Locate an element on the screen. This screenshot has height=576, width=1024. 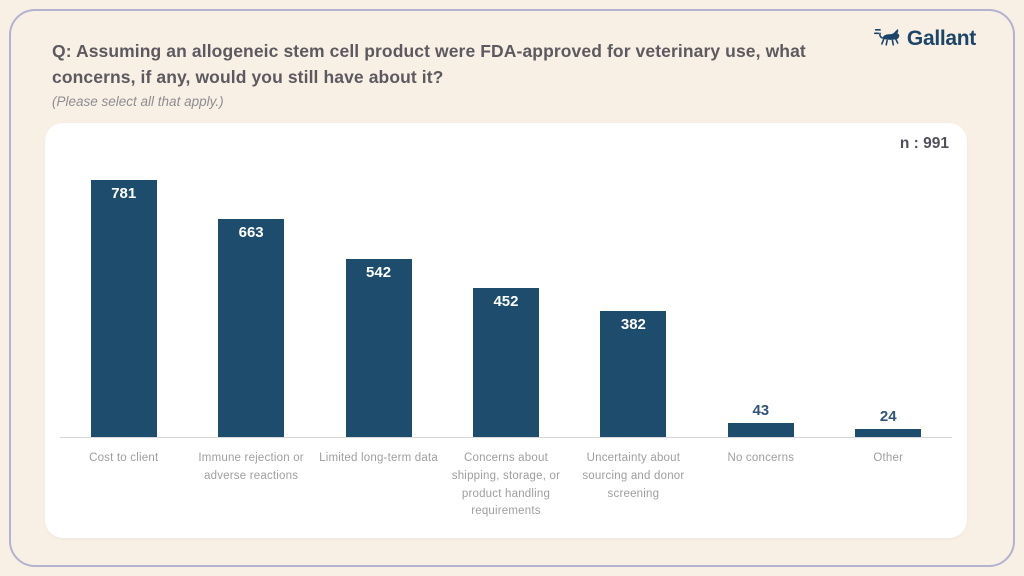
category-label: Immune rejection or adverse reactions is located at coordinates (251, 467).